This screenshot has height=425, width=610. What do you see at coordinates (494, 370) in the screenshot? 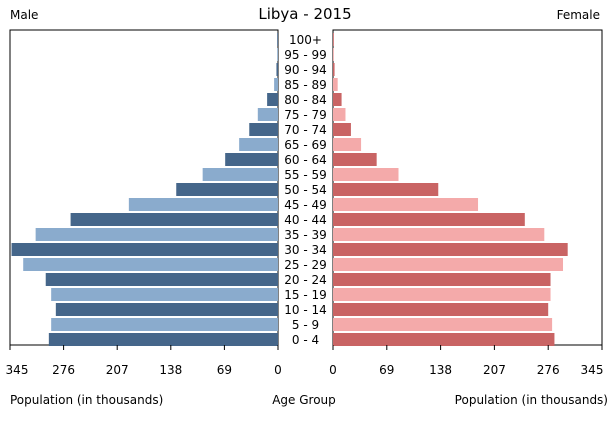
I see `female-tick-label: 207` at bounding box center [494, 370].